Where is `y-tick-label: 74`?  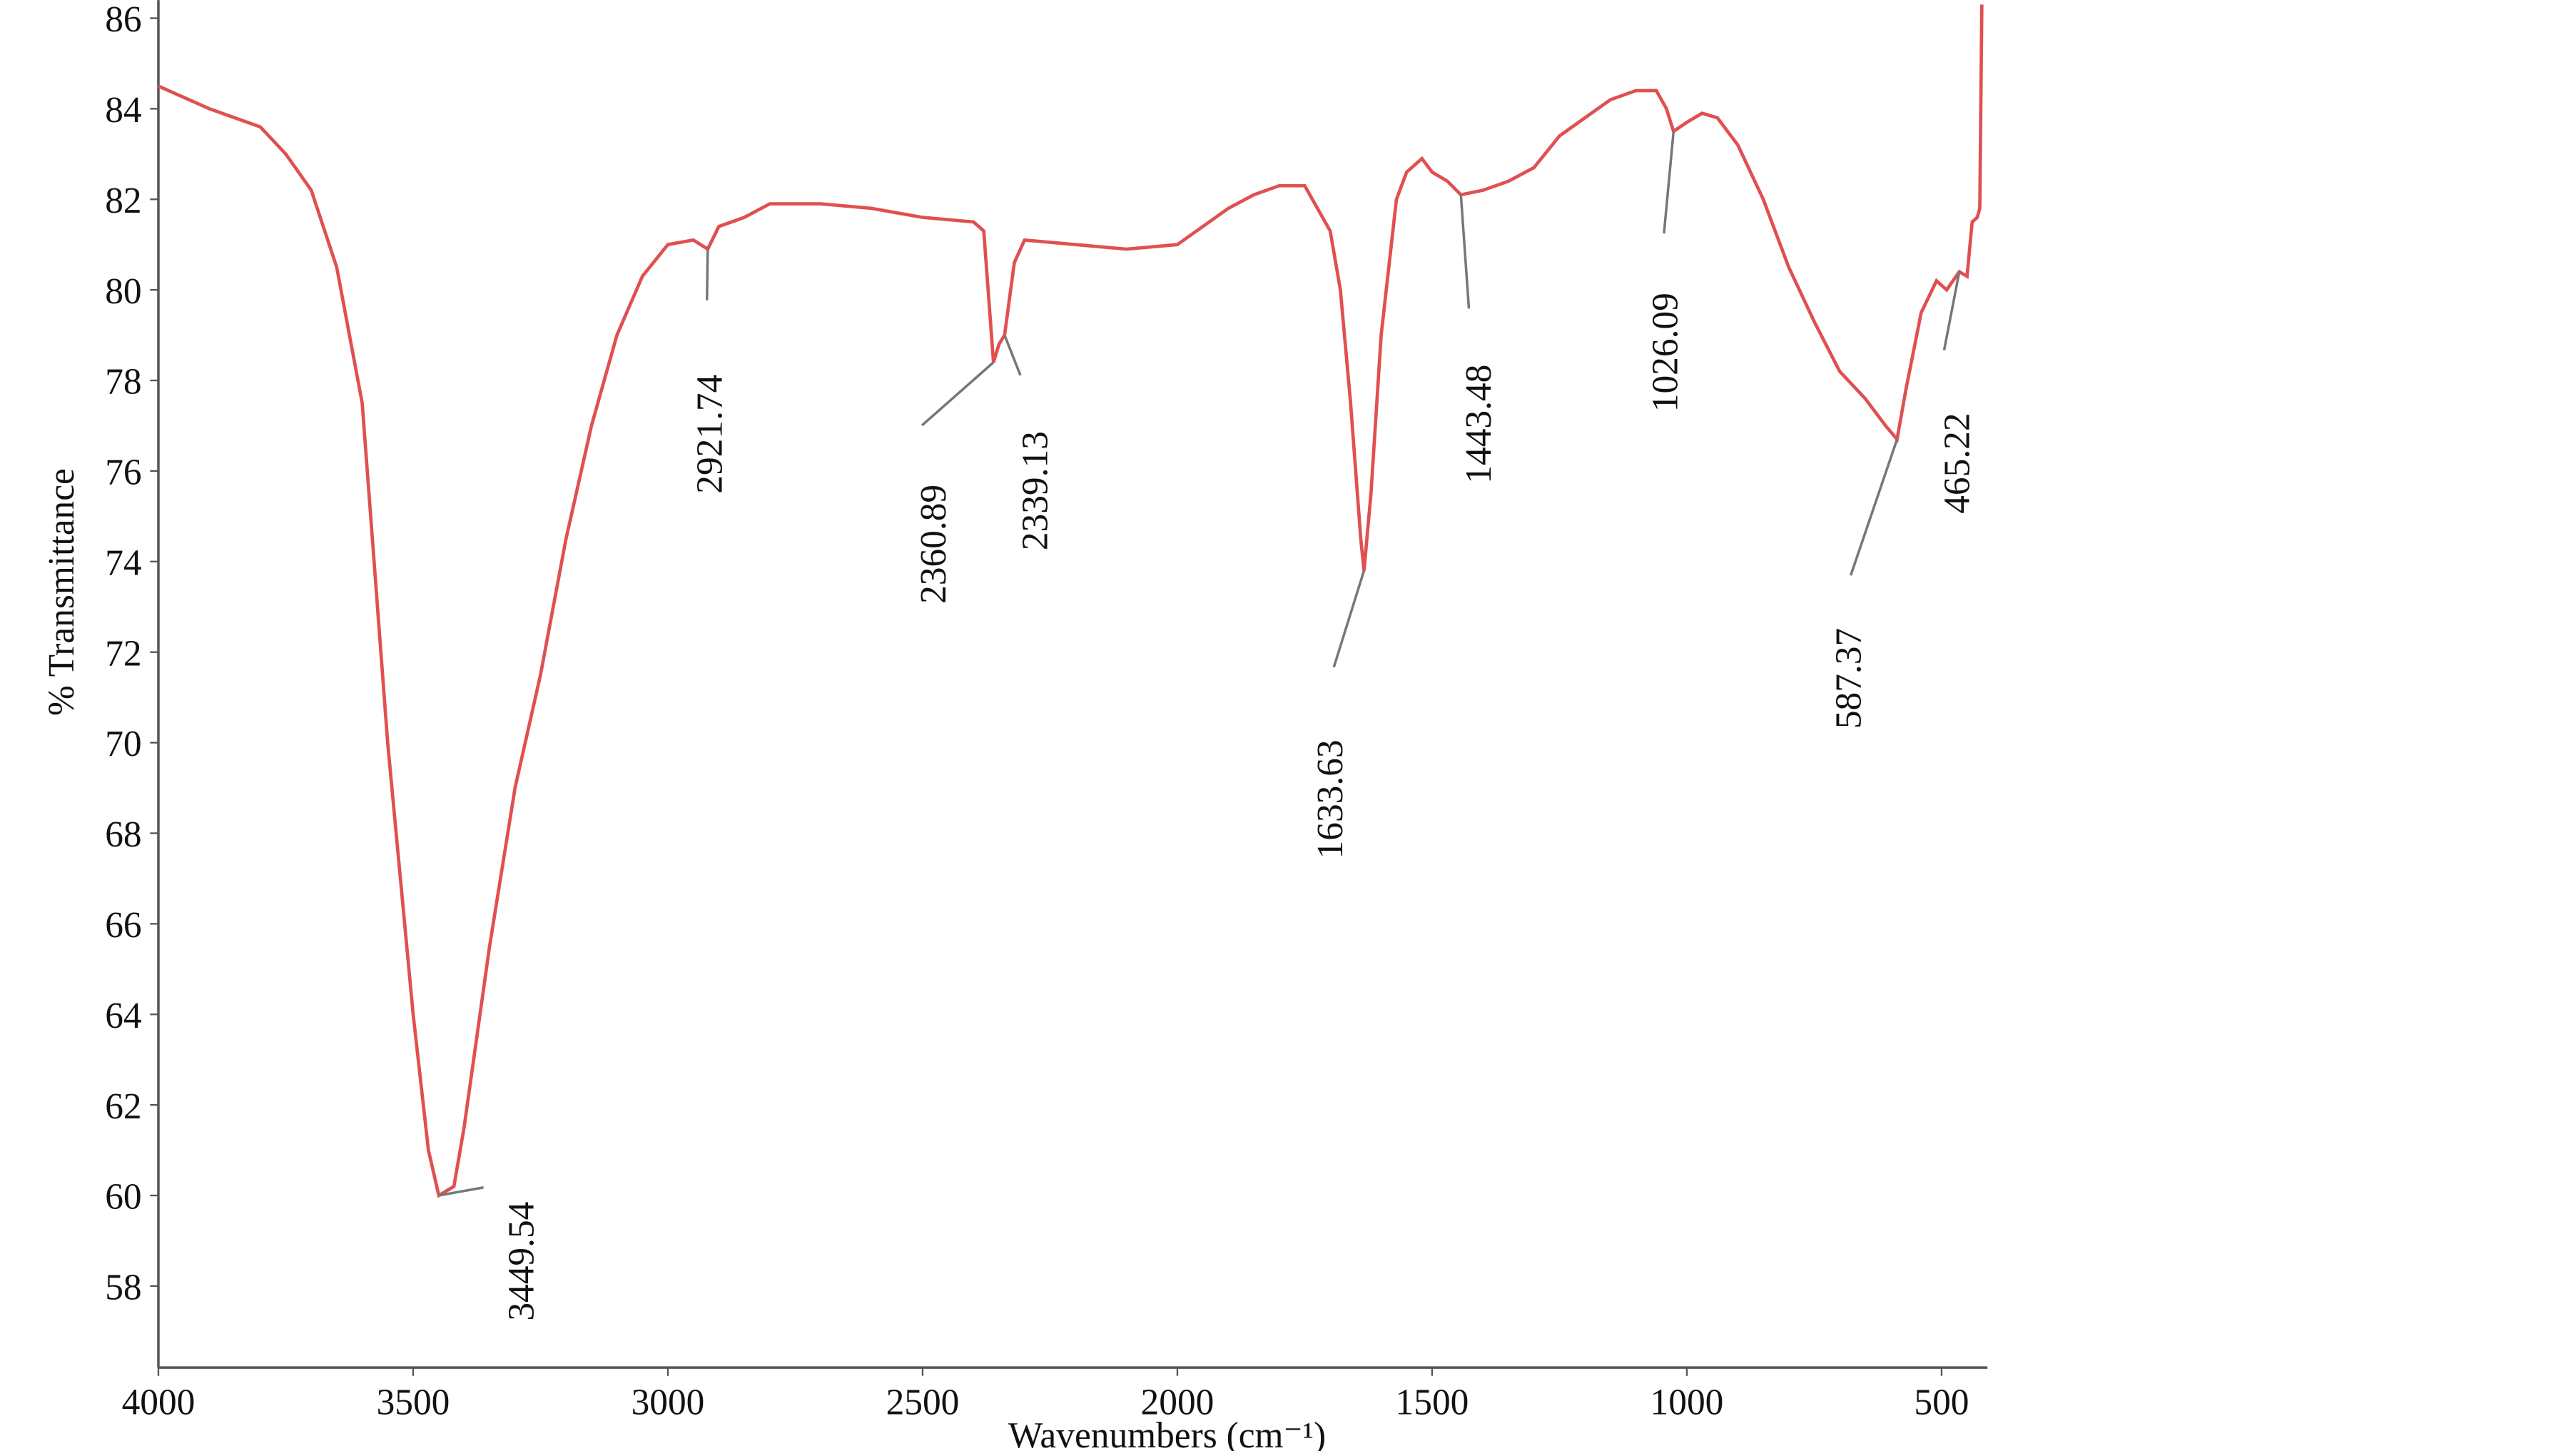 y-tick-label: 74 is located at coordinates (123, 562).